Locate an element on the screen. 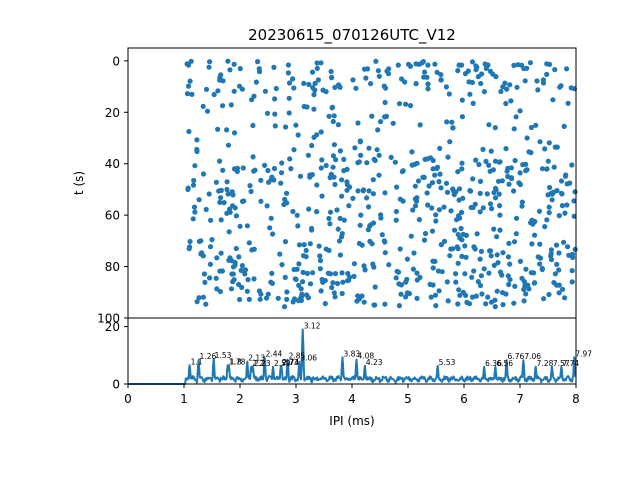 The image size is (640, 480). peak-label: 4.23 is located at coordinates (374, 362).